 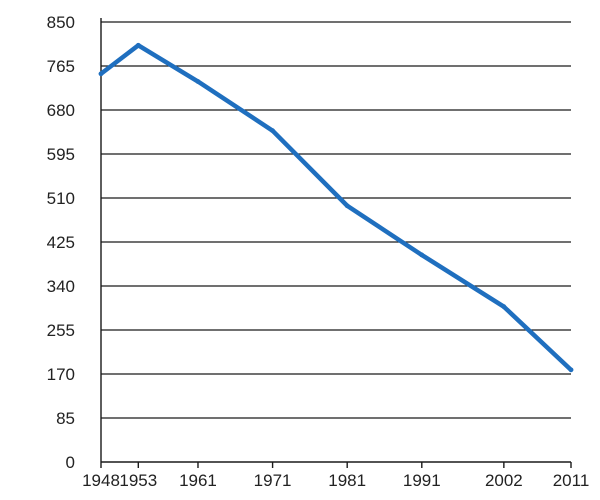 What do you see at coordinates (138, 480) in the screenshot?
I see `x-tick-label: 1953` at bounding box center [138, 480].